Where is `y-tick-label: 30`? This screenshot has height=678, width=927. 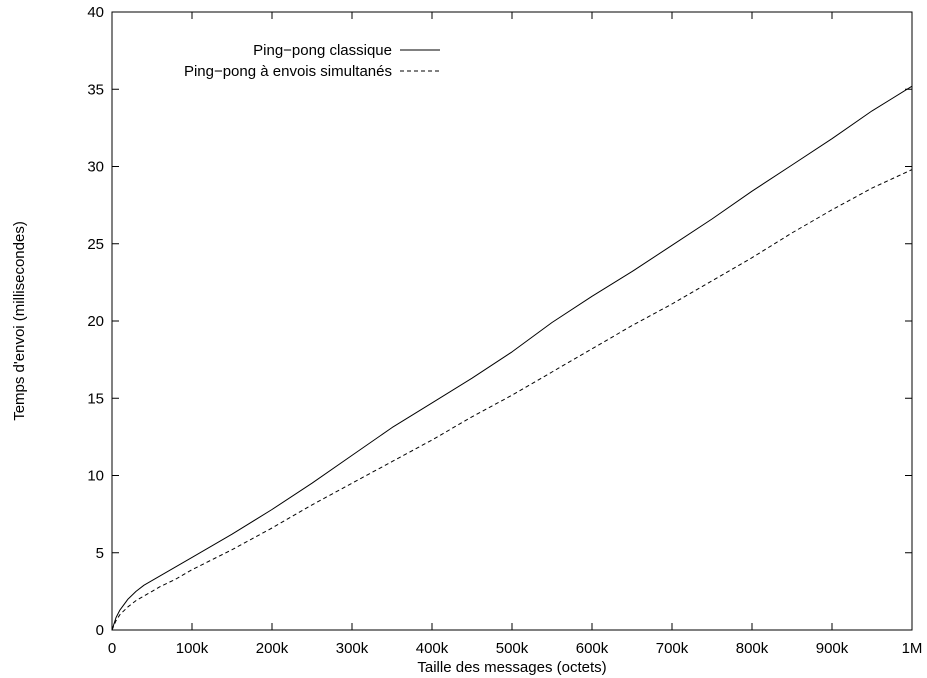 y-tick-label: 30 is located at coordinates (95, 167).